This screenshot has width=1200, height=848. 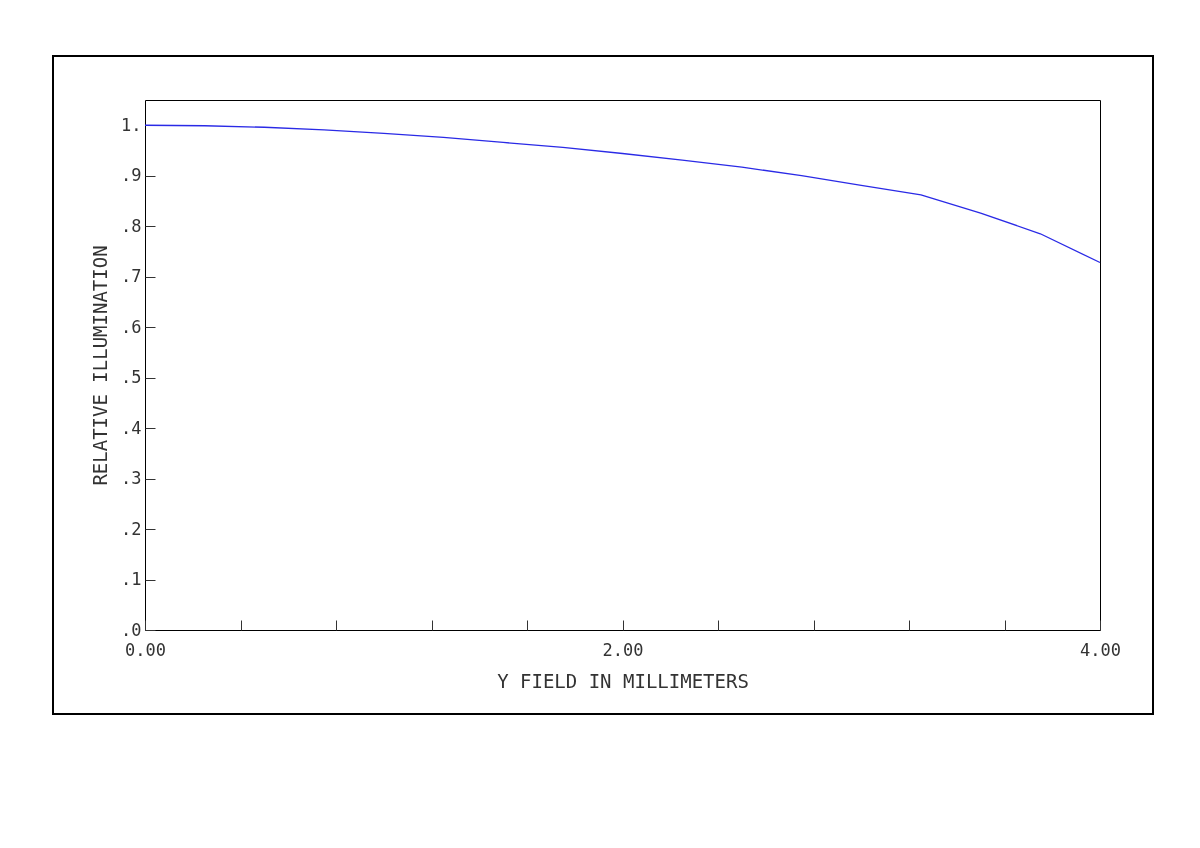 I want to click on y-tick-label: .9, so click(x=131, y=175).